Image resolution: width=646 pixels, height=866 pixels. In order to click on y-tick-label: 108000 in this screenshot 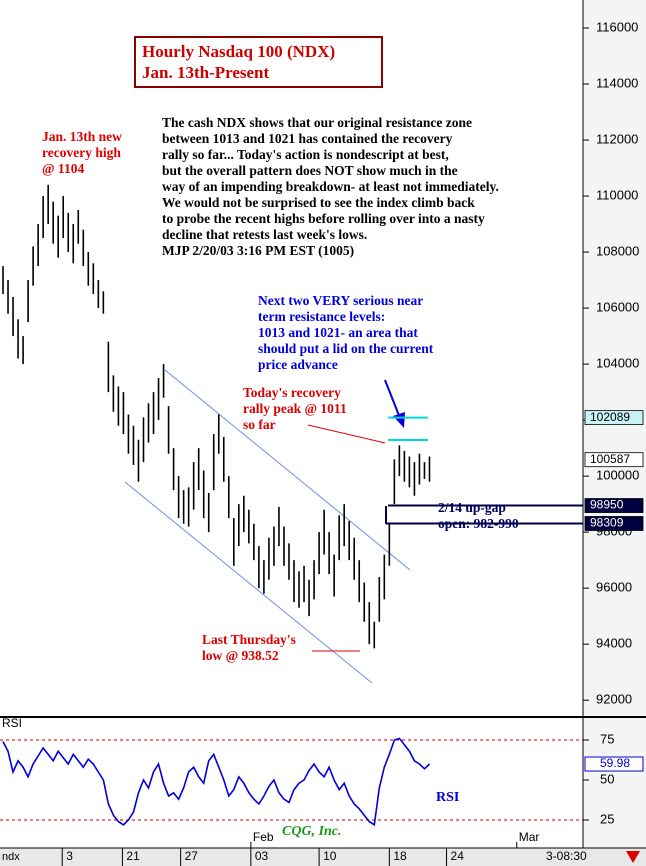, I will do `click(617, 251)`.